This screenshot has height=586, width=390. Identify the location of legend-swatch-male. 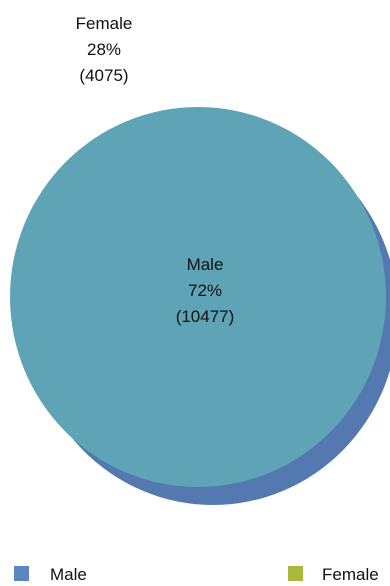
(21, 573).